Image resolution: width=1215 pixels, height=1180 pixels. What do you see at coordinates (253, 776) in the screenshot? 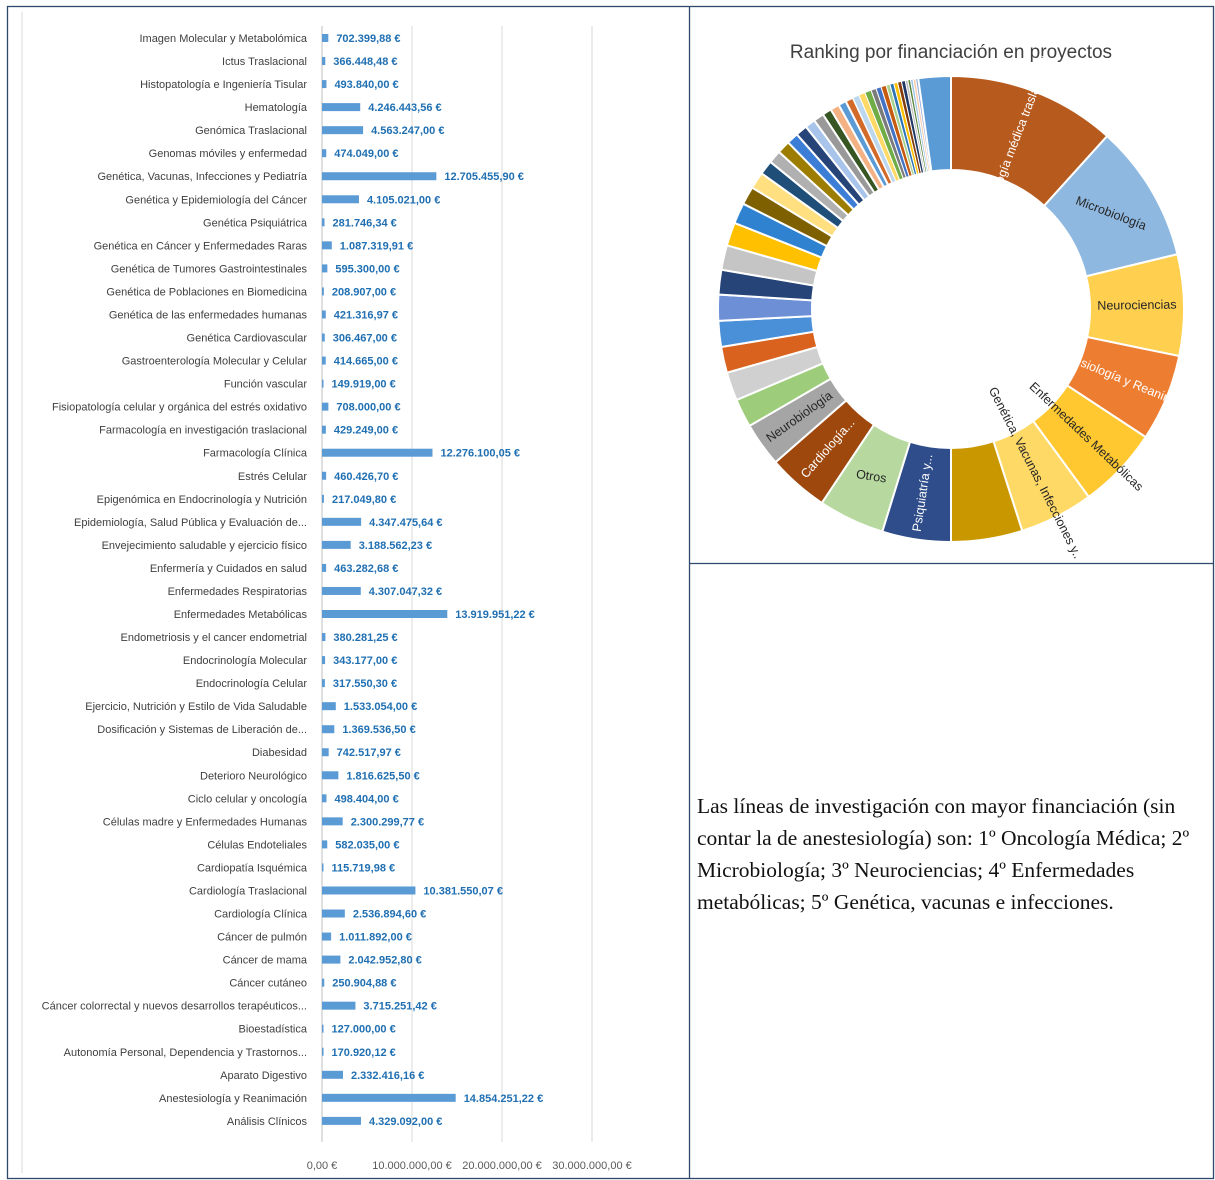
I see `category-label: Deterioro Neurológico` at bounding box center [253, 776].